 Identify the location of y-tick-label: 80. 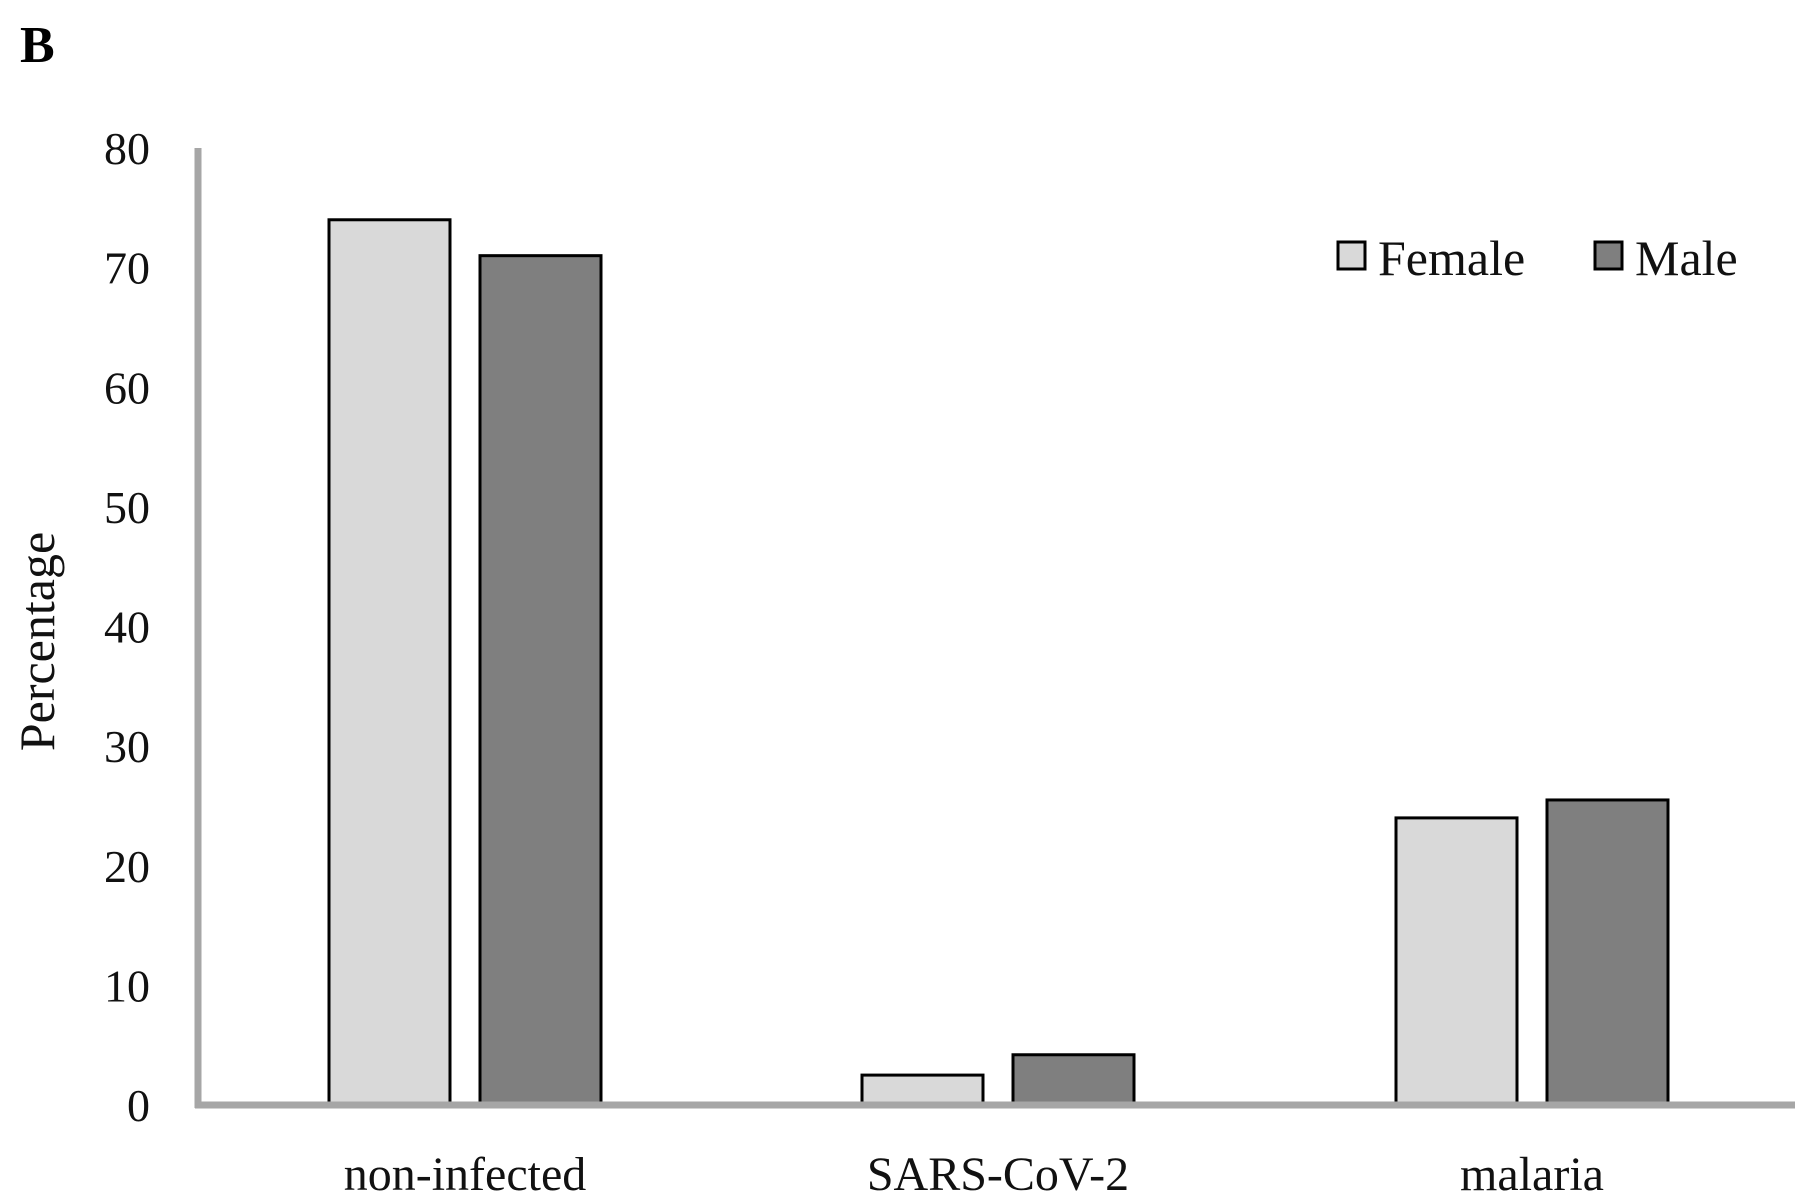
(127, 148).